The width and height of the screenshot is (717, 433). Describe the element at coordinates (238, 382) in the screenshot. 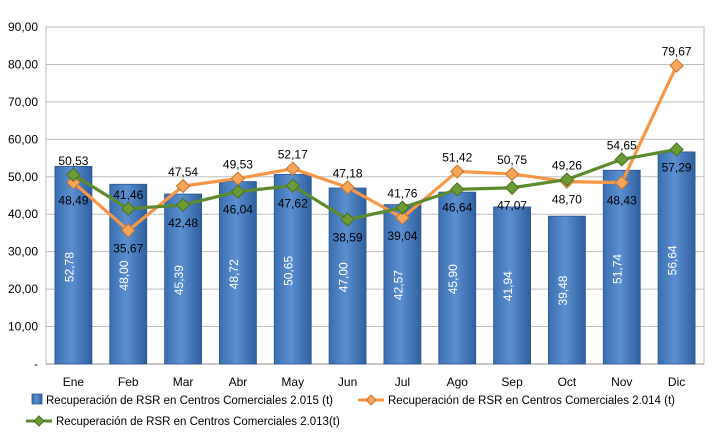

I see `x-tick-label: Abr` at that location.